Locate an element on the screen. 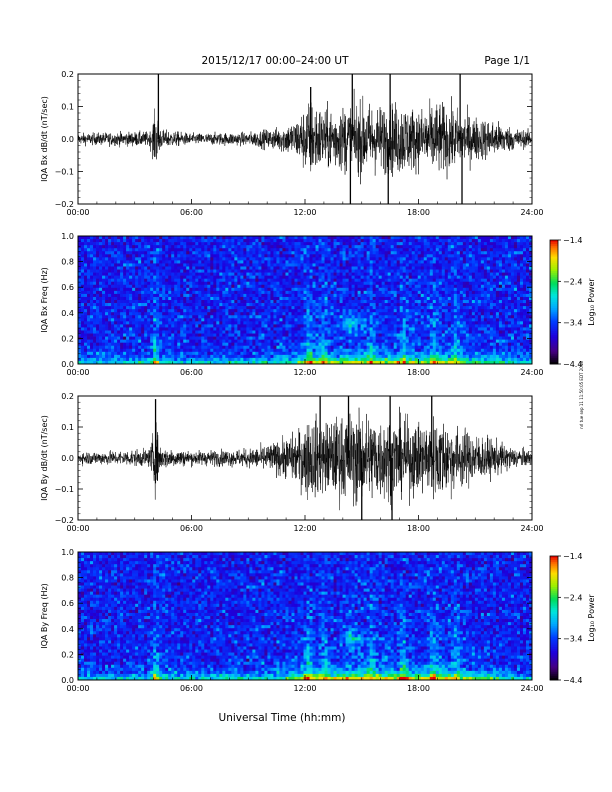  bx-waveform-trace is located at coordinates (305, 136).